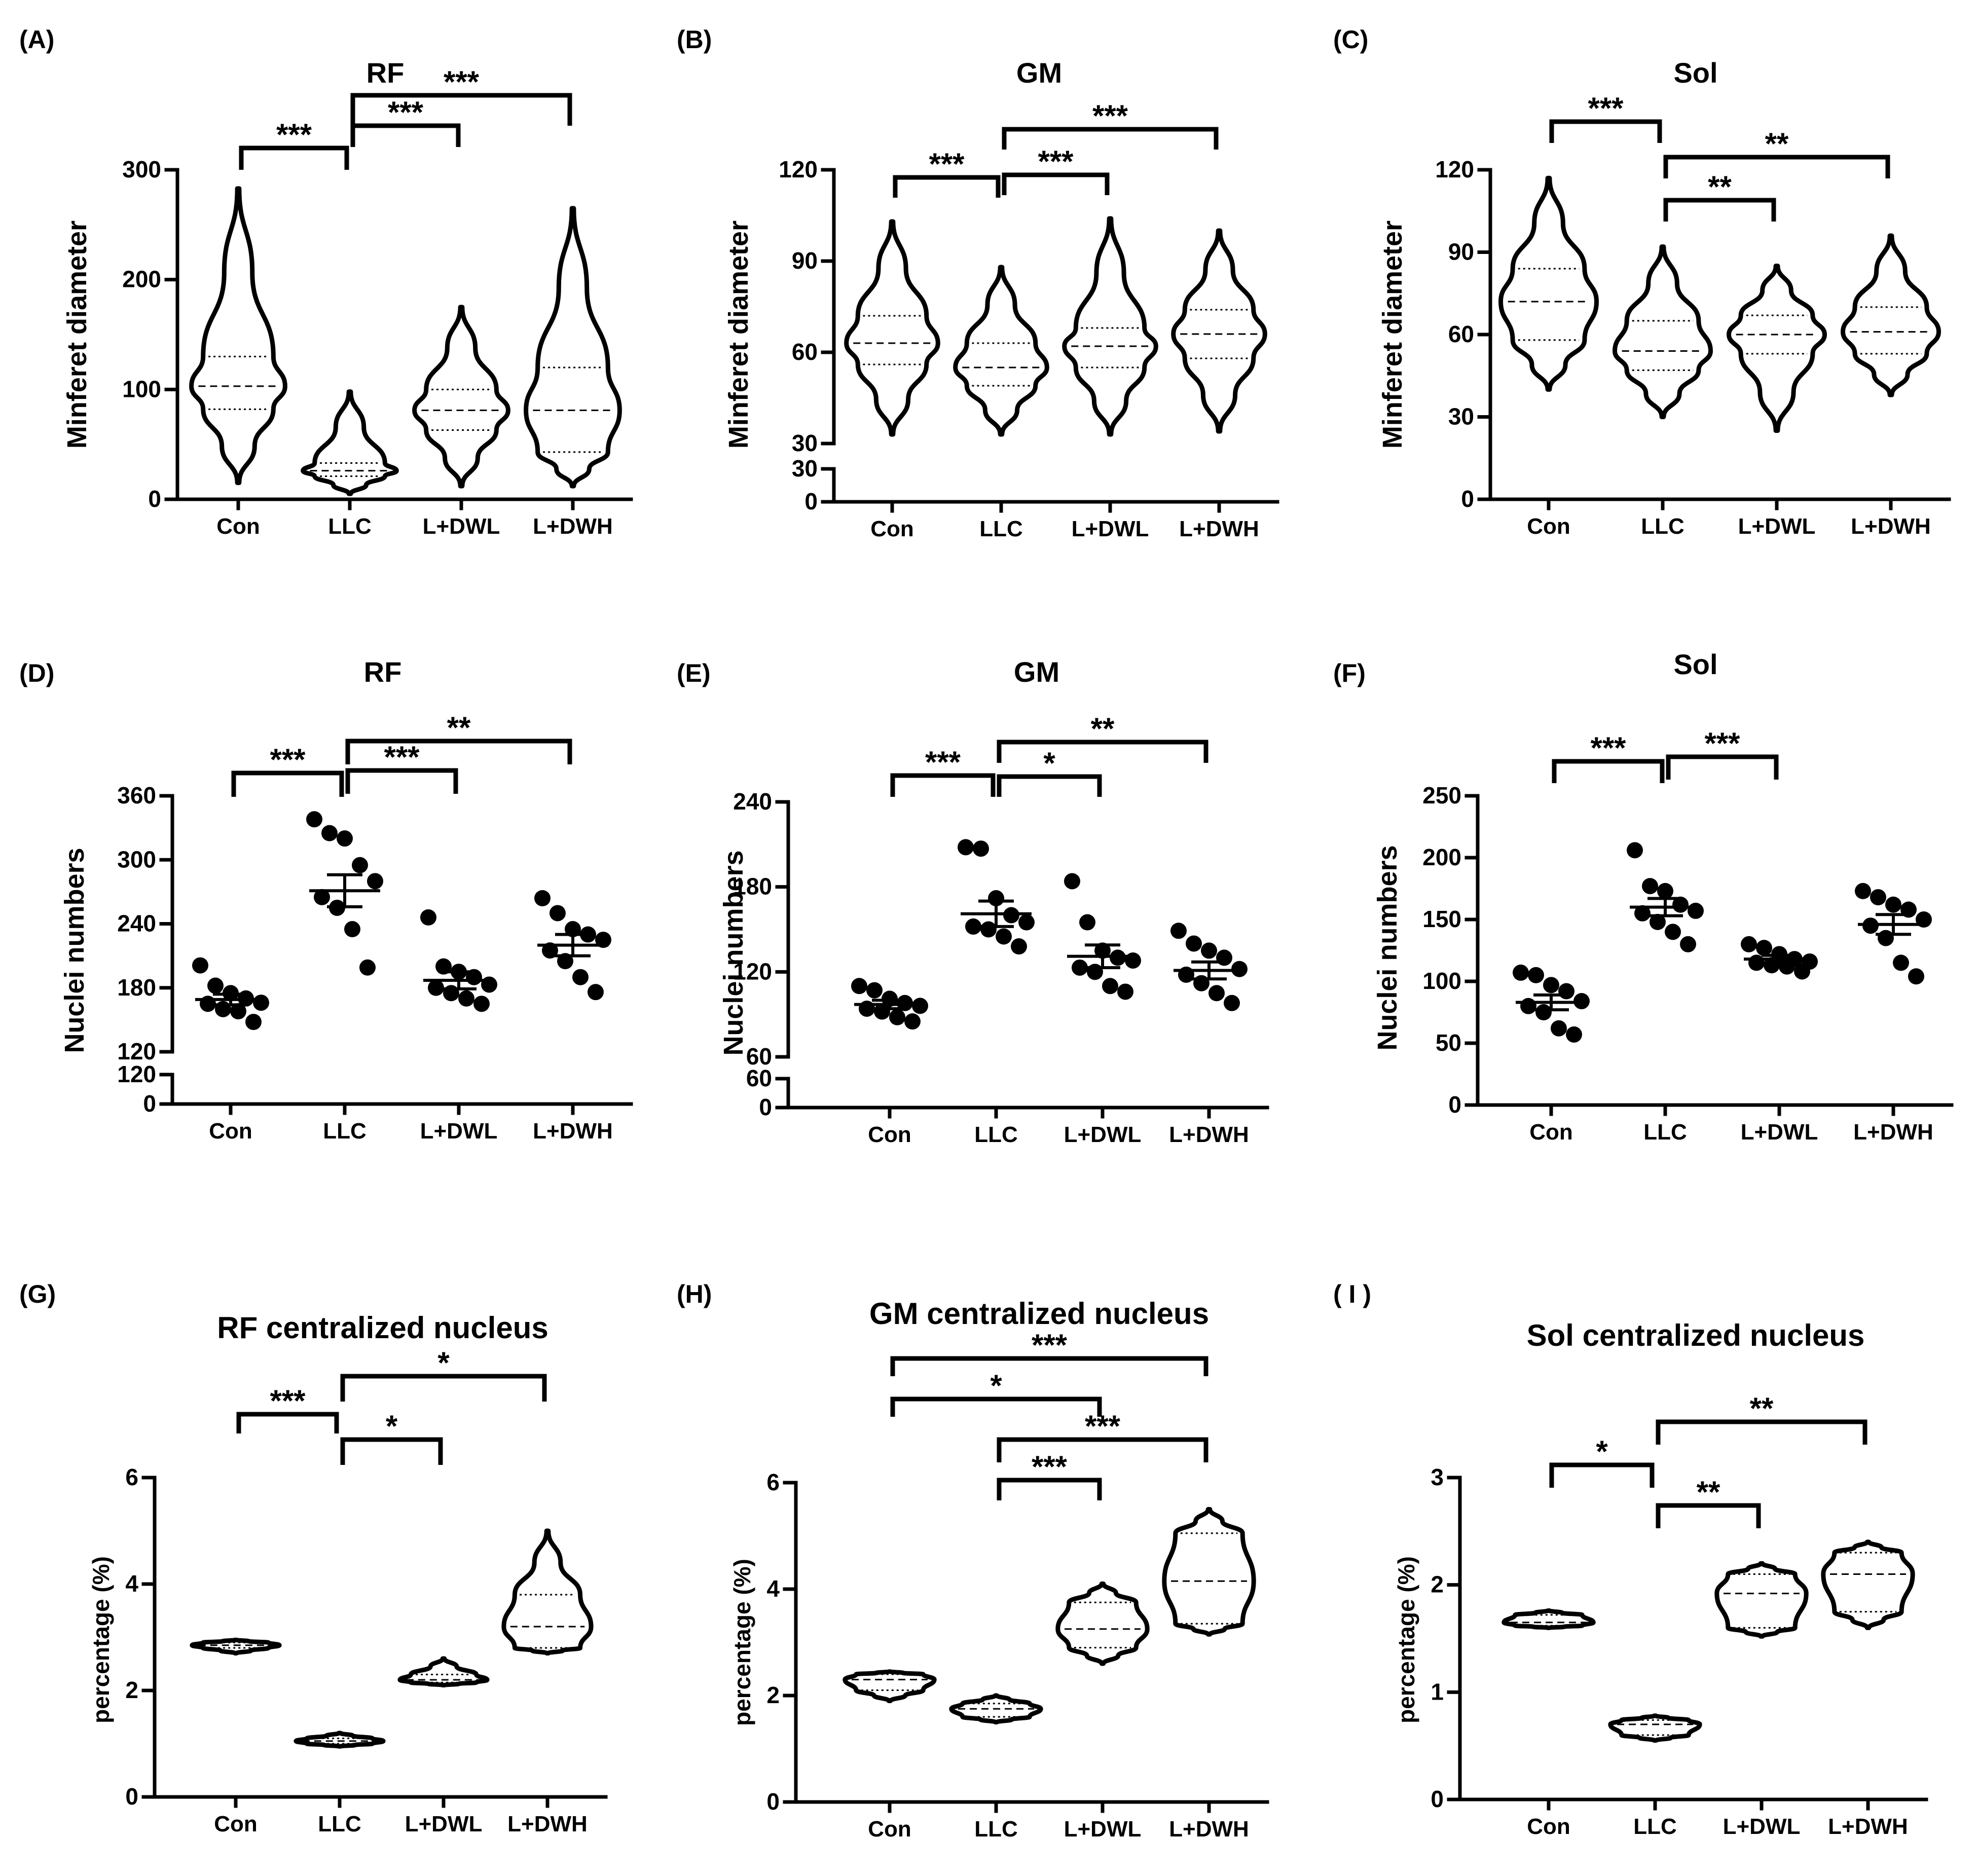 The width and height of the screenshot is (1978, 1876). What do you see at coordinates (1352, 1294) in the screenshot?
I see `panel-label: ( I )` at bounding box center [1352, 1294].